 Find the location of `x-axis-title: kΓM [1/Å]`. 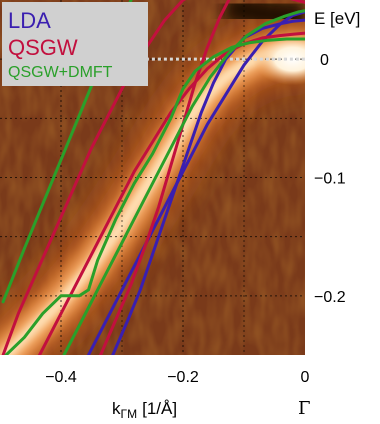

x-axis-title: kΓM [1/Å] is located at coordinates (144, 410).